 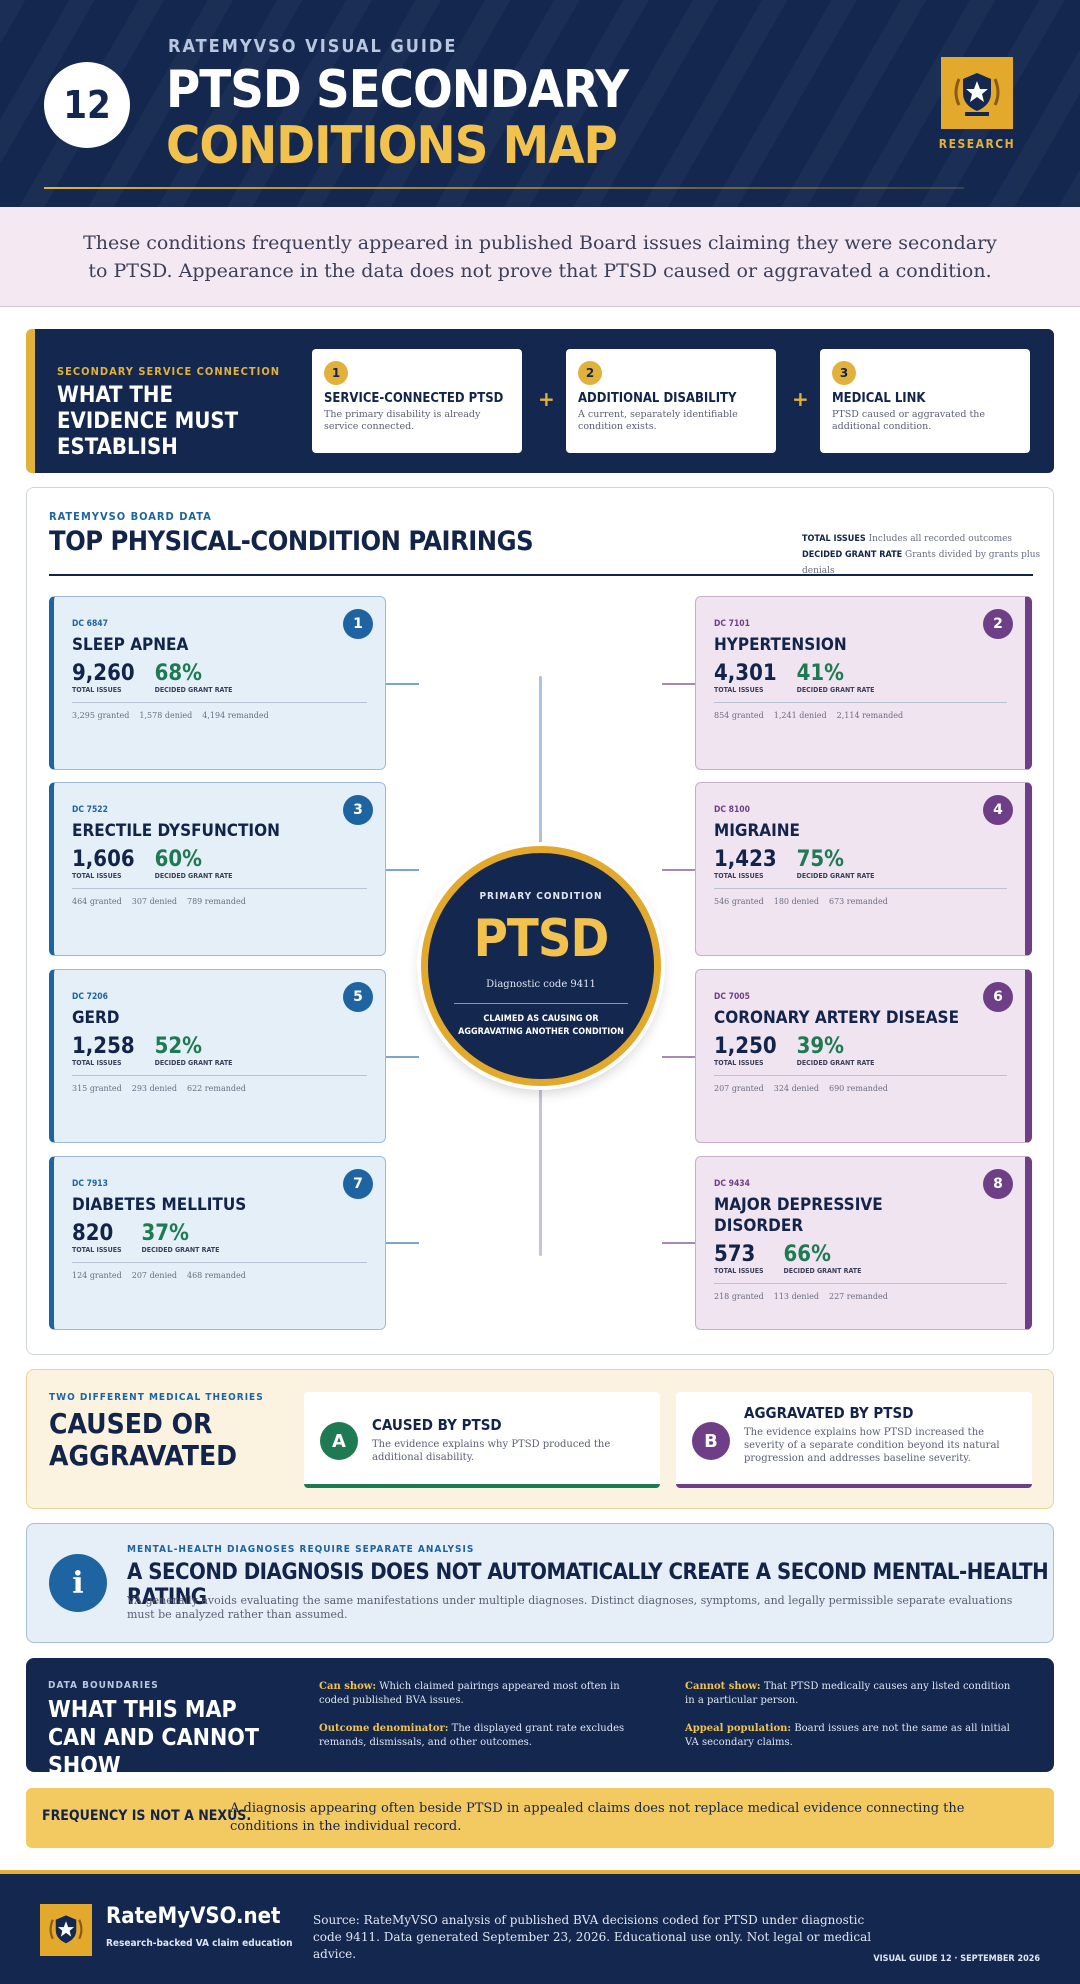 I want to click on hub-divider, so click(x=541, y=1003).